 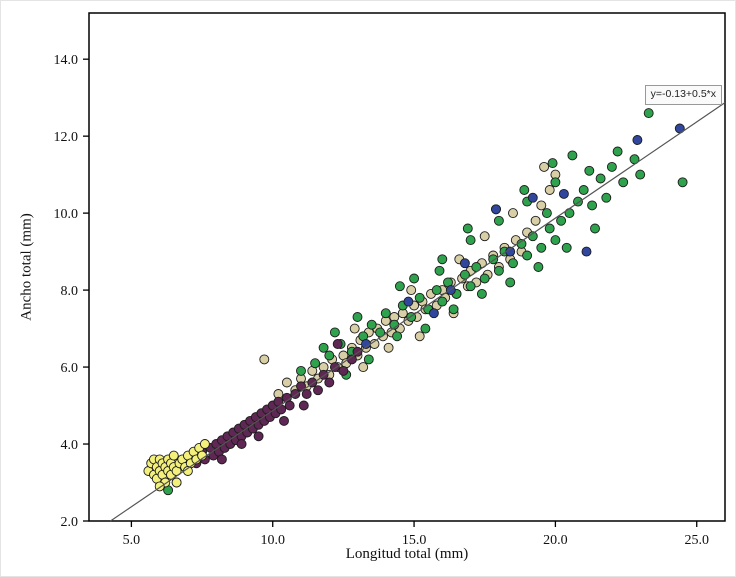 What do you see at coordinates (70, 522) in the screenshot?
I see `y-tick-label: 2.0` at bounding box center [70, 522].